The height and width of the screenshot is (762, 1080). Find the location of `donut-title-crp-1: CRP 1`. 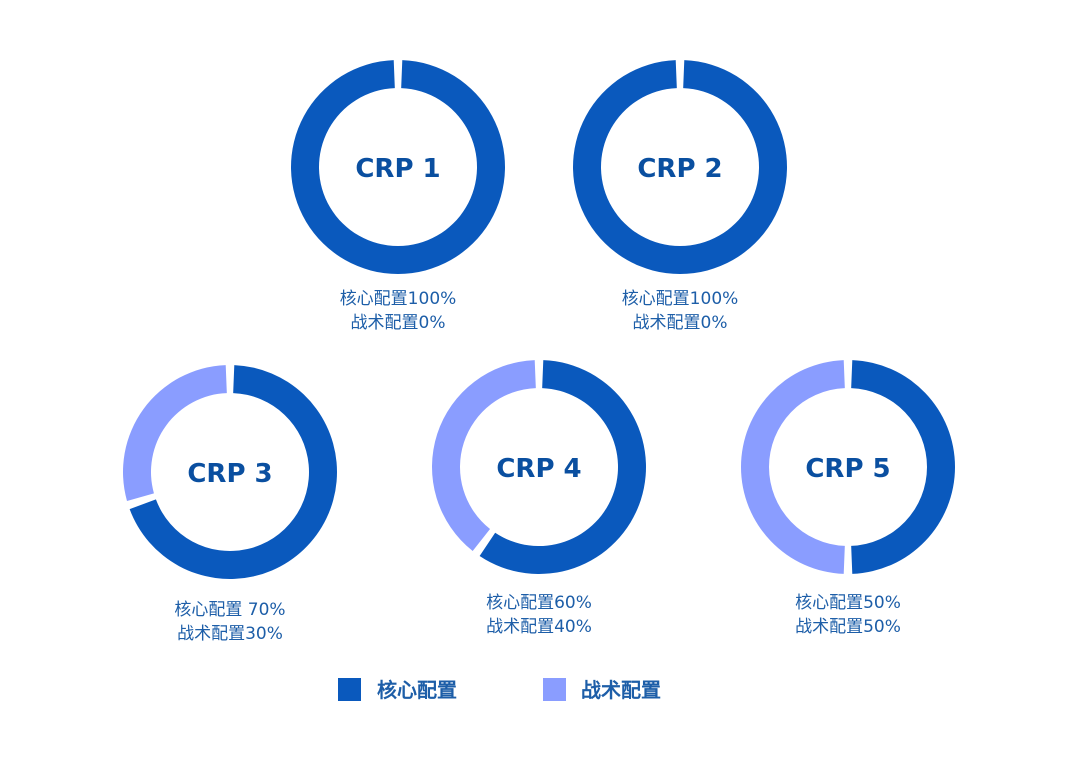

donut-title-crp-1: CRP 1 is located at coordinates (397, 169).